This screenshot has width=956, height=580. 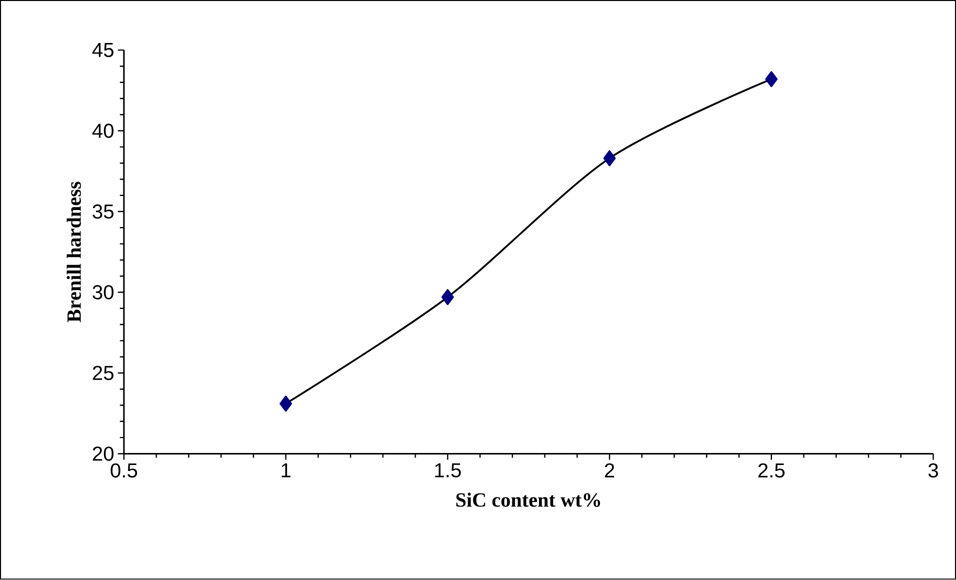 What do you see at coordinates (103, 373) in the screenshot?
I see `y-tick-label: 25` at bounding box center [103, 373].